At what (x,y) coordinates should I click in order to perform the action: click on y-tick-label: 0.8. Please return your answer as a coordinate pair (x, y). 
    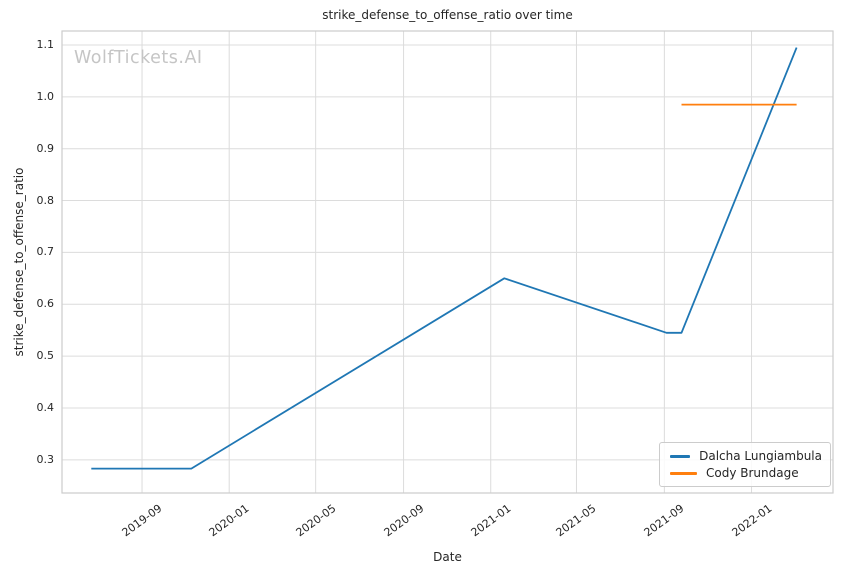
    Looking at the image, I should click on (45, 200).